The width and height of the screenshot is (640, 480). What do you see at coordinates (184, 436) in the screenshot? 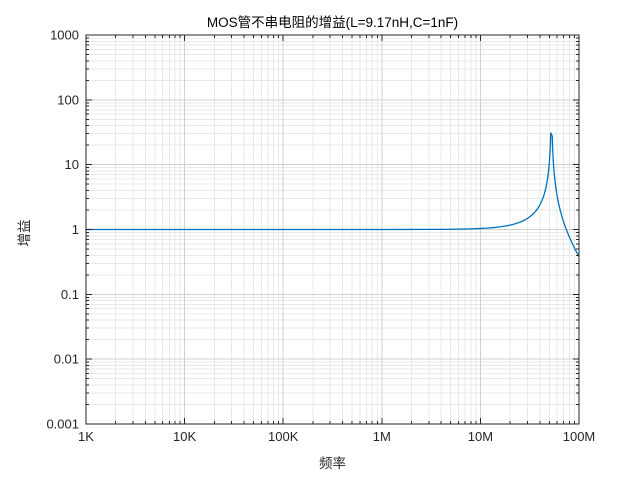
I see `x-tick-label: 10K` at bounding box center [184, 436].